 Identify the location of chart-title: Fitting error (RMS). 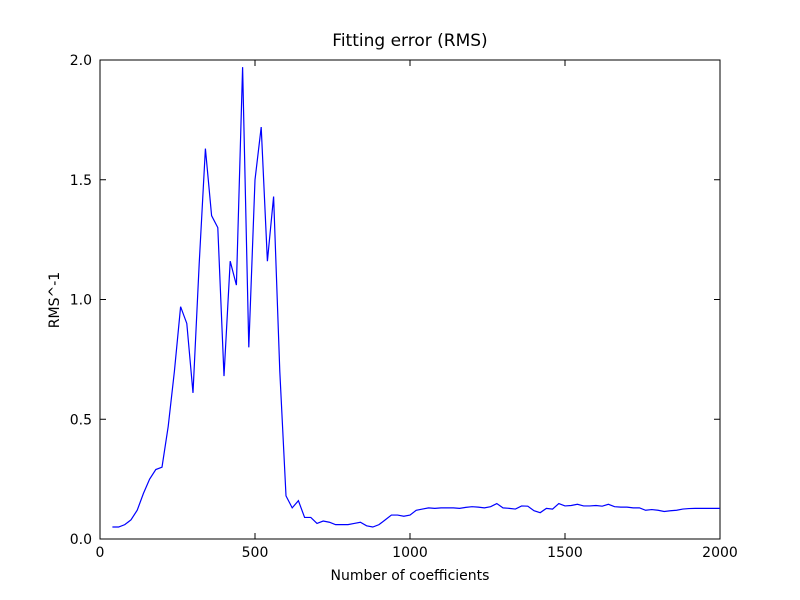
(409, 41).